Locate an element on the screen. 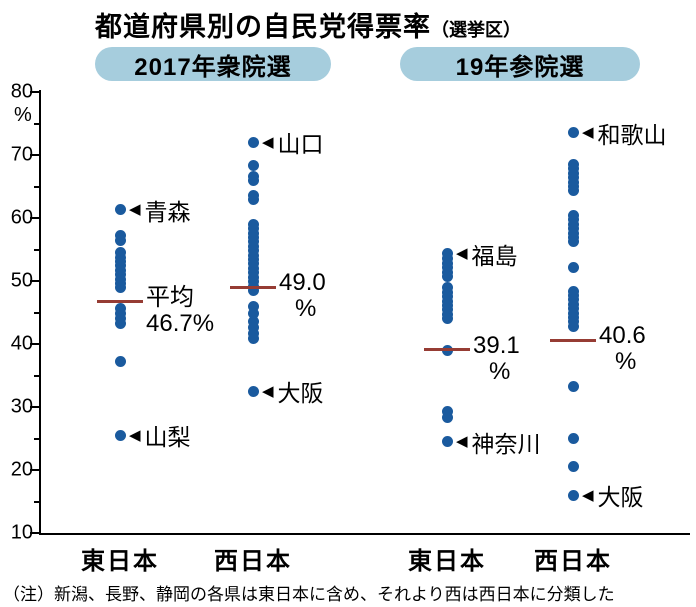  annotation-label: ◀ 山口 is located at coordinates (293, 143).